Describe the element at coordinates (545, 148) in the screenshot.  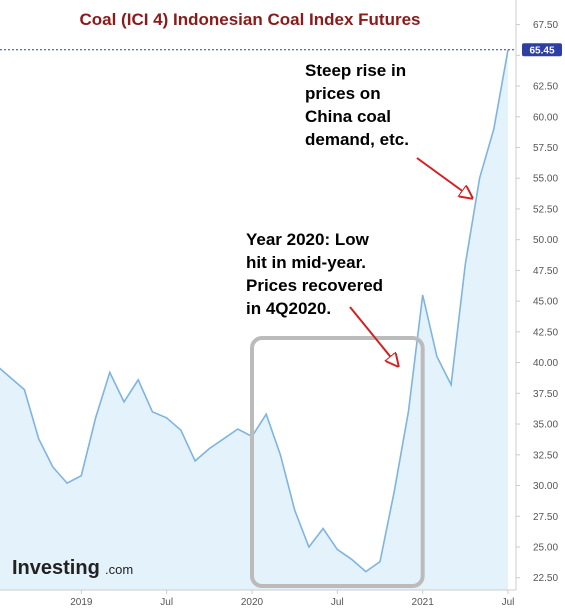
I see `y-tick-label: 57.50` at that location.